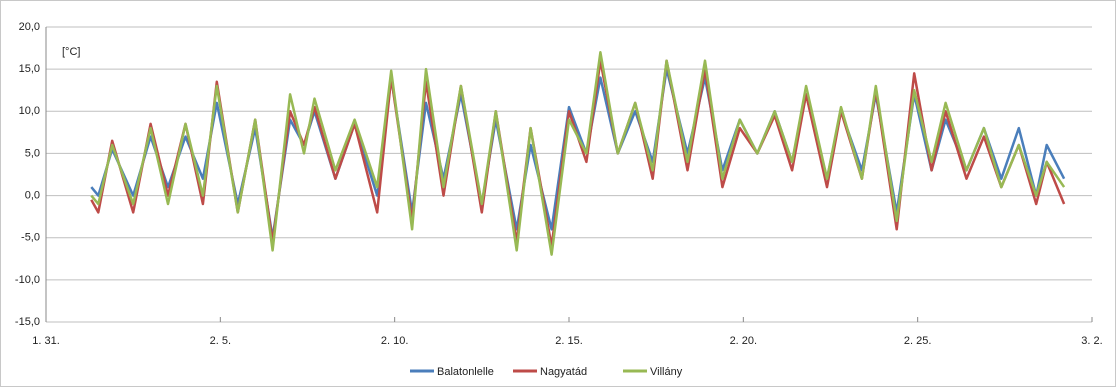 The height and width of the screenshot is (387, 1116). What do you see at coordinates (29, 111) in the screenshot?
I see `y-tick-label: 10,0` at bounding box center [29, 111].